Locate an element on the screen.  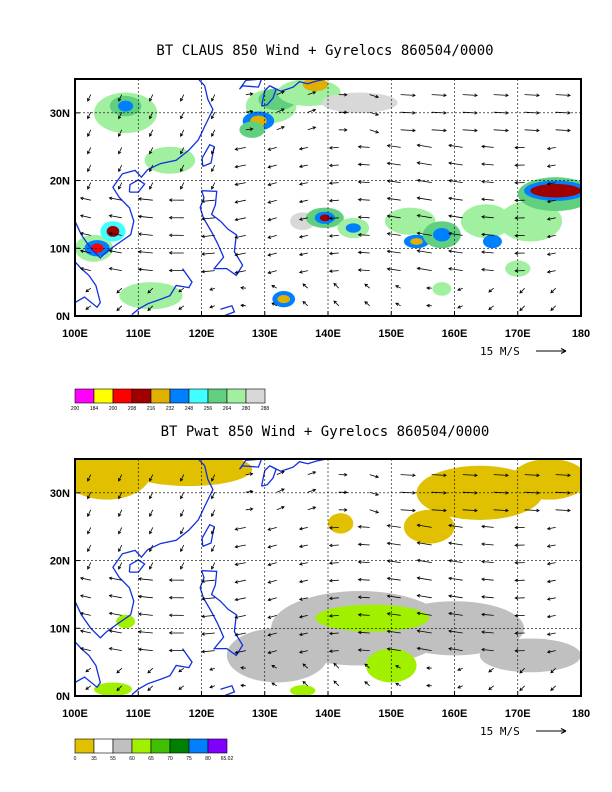
pwat-xtick-160E: 160E is located at coordinates (455, 714).